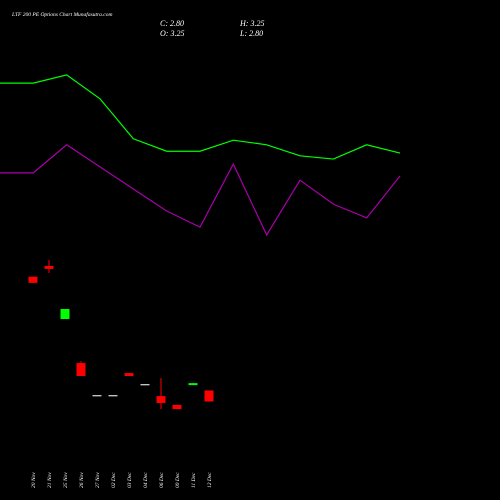 This screenshot has width=500, height=500. I want to click on header-open: O: 3.25, so click(172, 33).